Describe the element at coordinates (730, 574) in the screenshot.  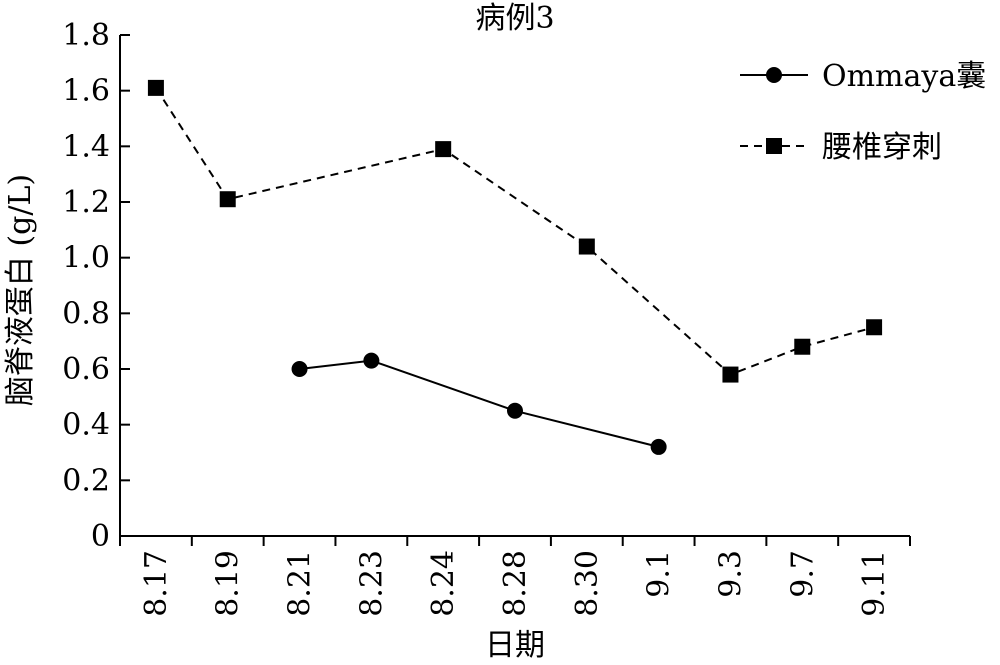
I see `x-tick-label: 9.3` at that location.